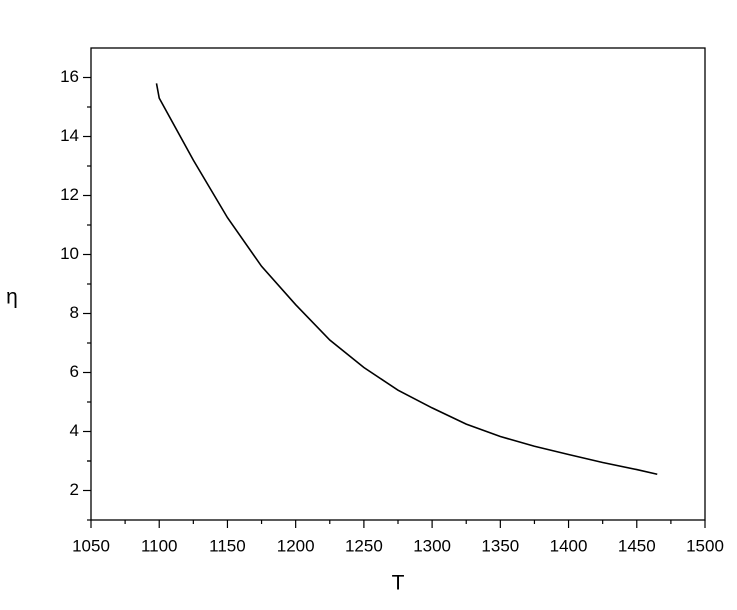 Image resolution: width=737 pixels, height=610 pixels. Describe the element at coordinates (91, 545) in the screenshot. I see `x-tick-label: 1050` at that location.